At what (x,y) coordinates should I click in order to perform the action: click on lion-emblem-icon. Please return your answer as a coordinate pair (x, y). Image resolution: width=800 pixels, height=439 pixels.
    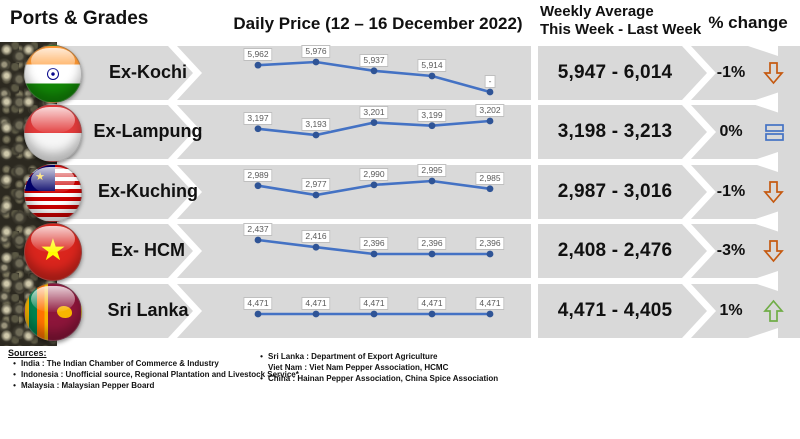
    Looking at the image, I should click on (64, 312).